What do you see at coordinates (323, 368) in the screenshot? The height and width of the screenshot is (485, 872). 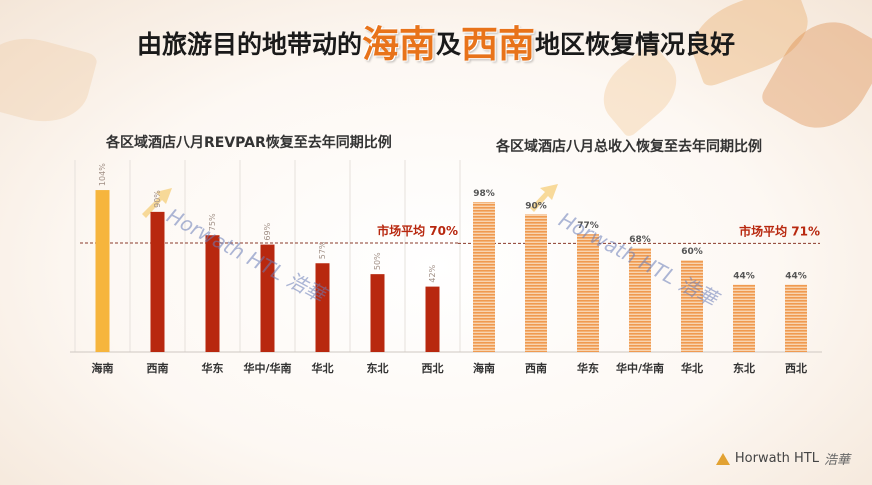 I see `left-category-label: 华北` at bounding box center [323, 368].